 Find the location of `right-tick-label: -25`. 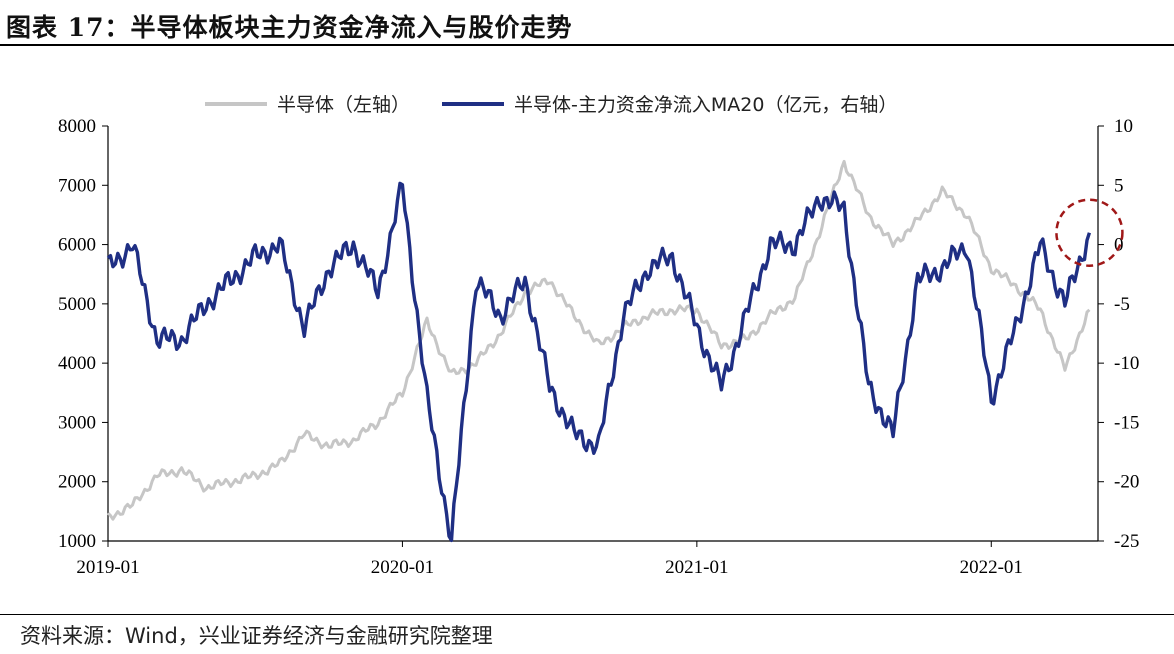

right-tick-label: -25 is located at coordinates (1126, 541).